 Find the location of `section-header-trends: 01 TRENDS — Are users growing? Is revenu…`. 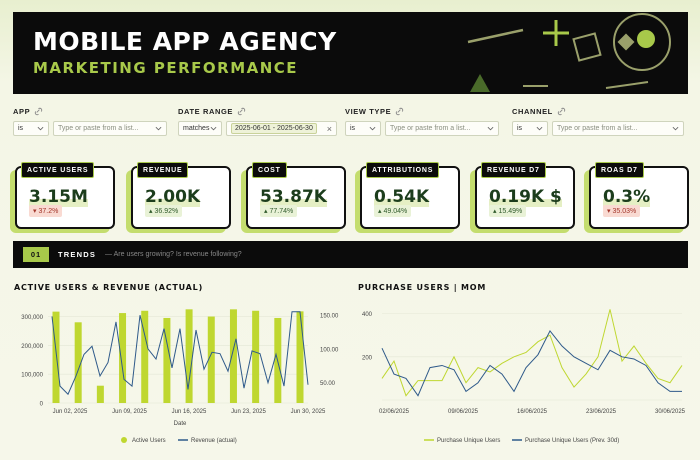

section-header-trends: 01 TRENDS — Are users growing? Is revenu… is located at coordinates (350, 254).